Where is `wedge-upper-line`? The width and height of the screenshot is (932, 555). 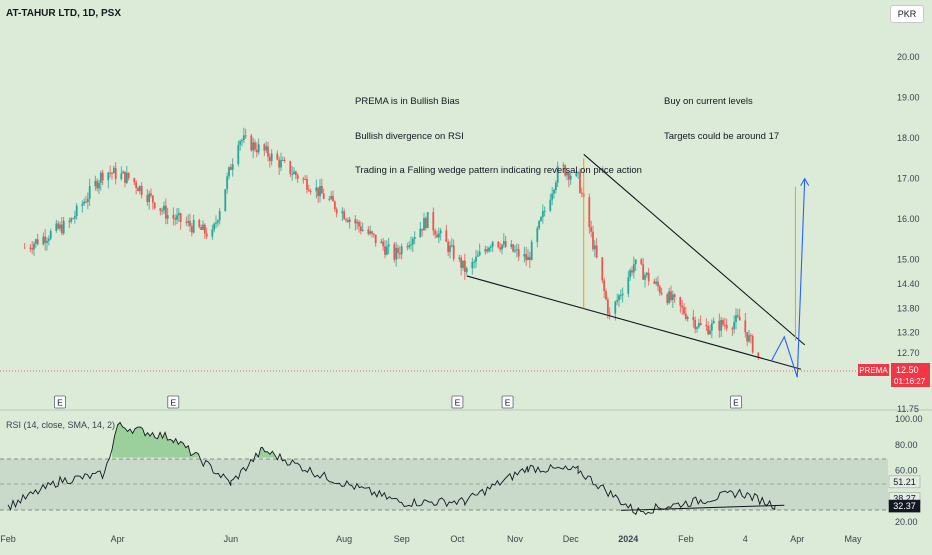 wedge-upper-line is located at coordinates (694, 249).